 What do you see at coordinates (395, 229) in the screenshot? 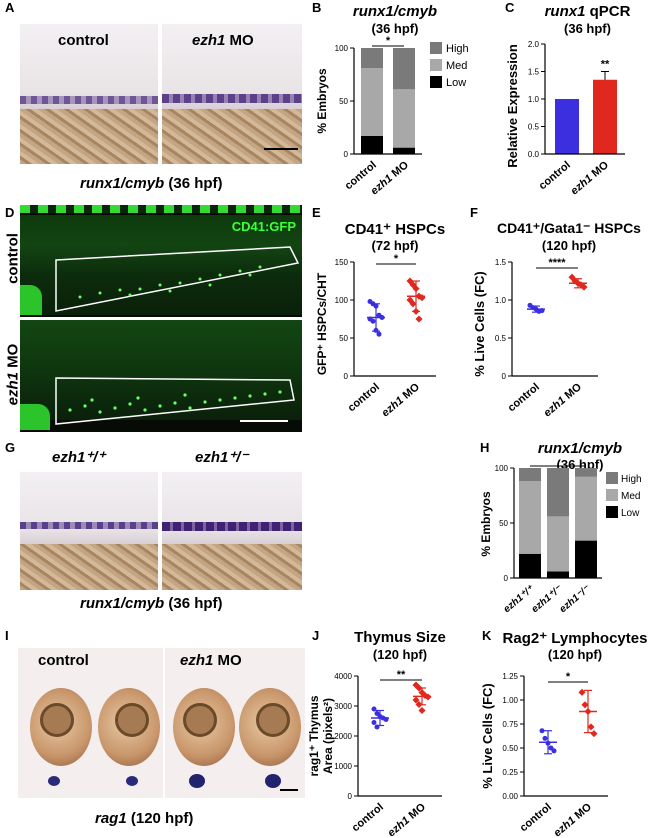
I see `chart-e-title: CD41⁺ HSPCs` at bounding box center [395, 229].